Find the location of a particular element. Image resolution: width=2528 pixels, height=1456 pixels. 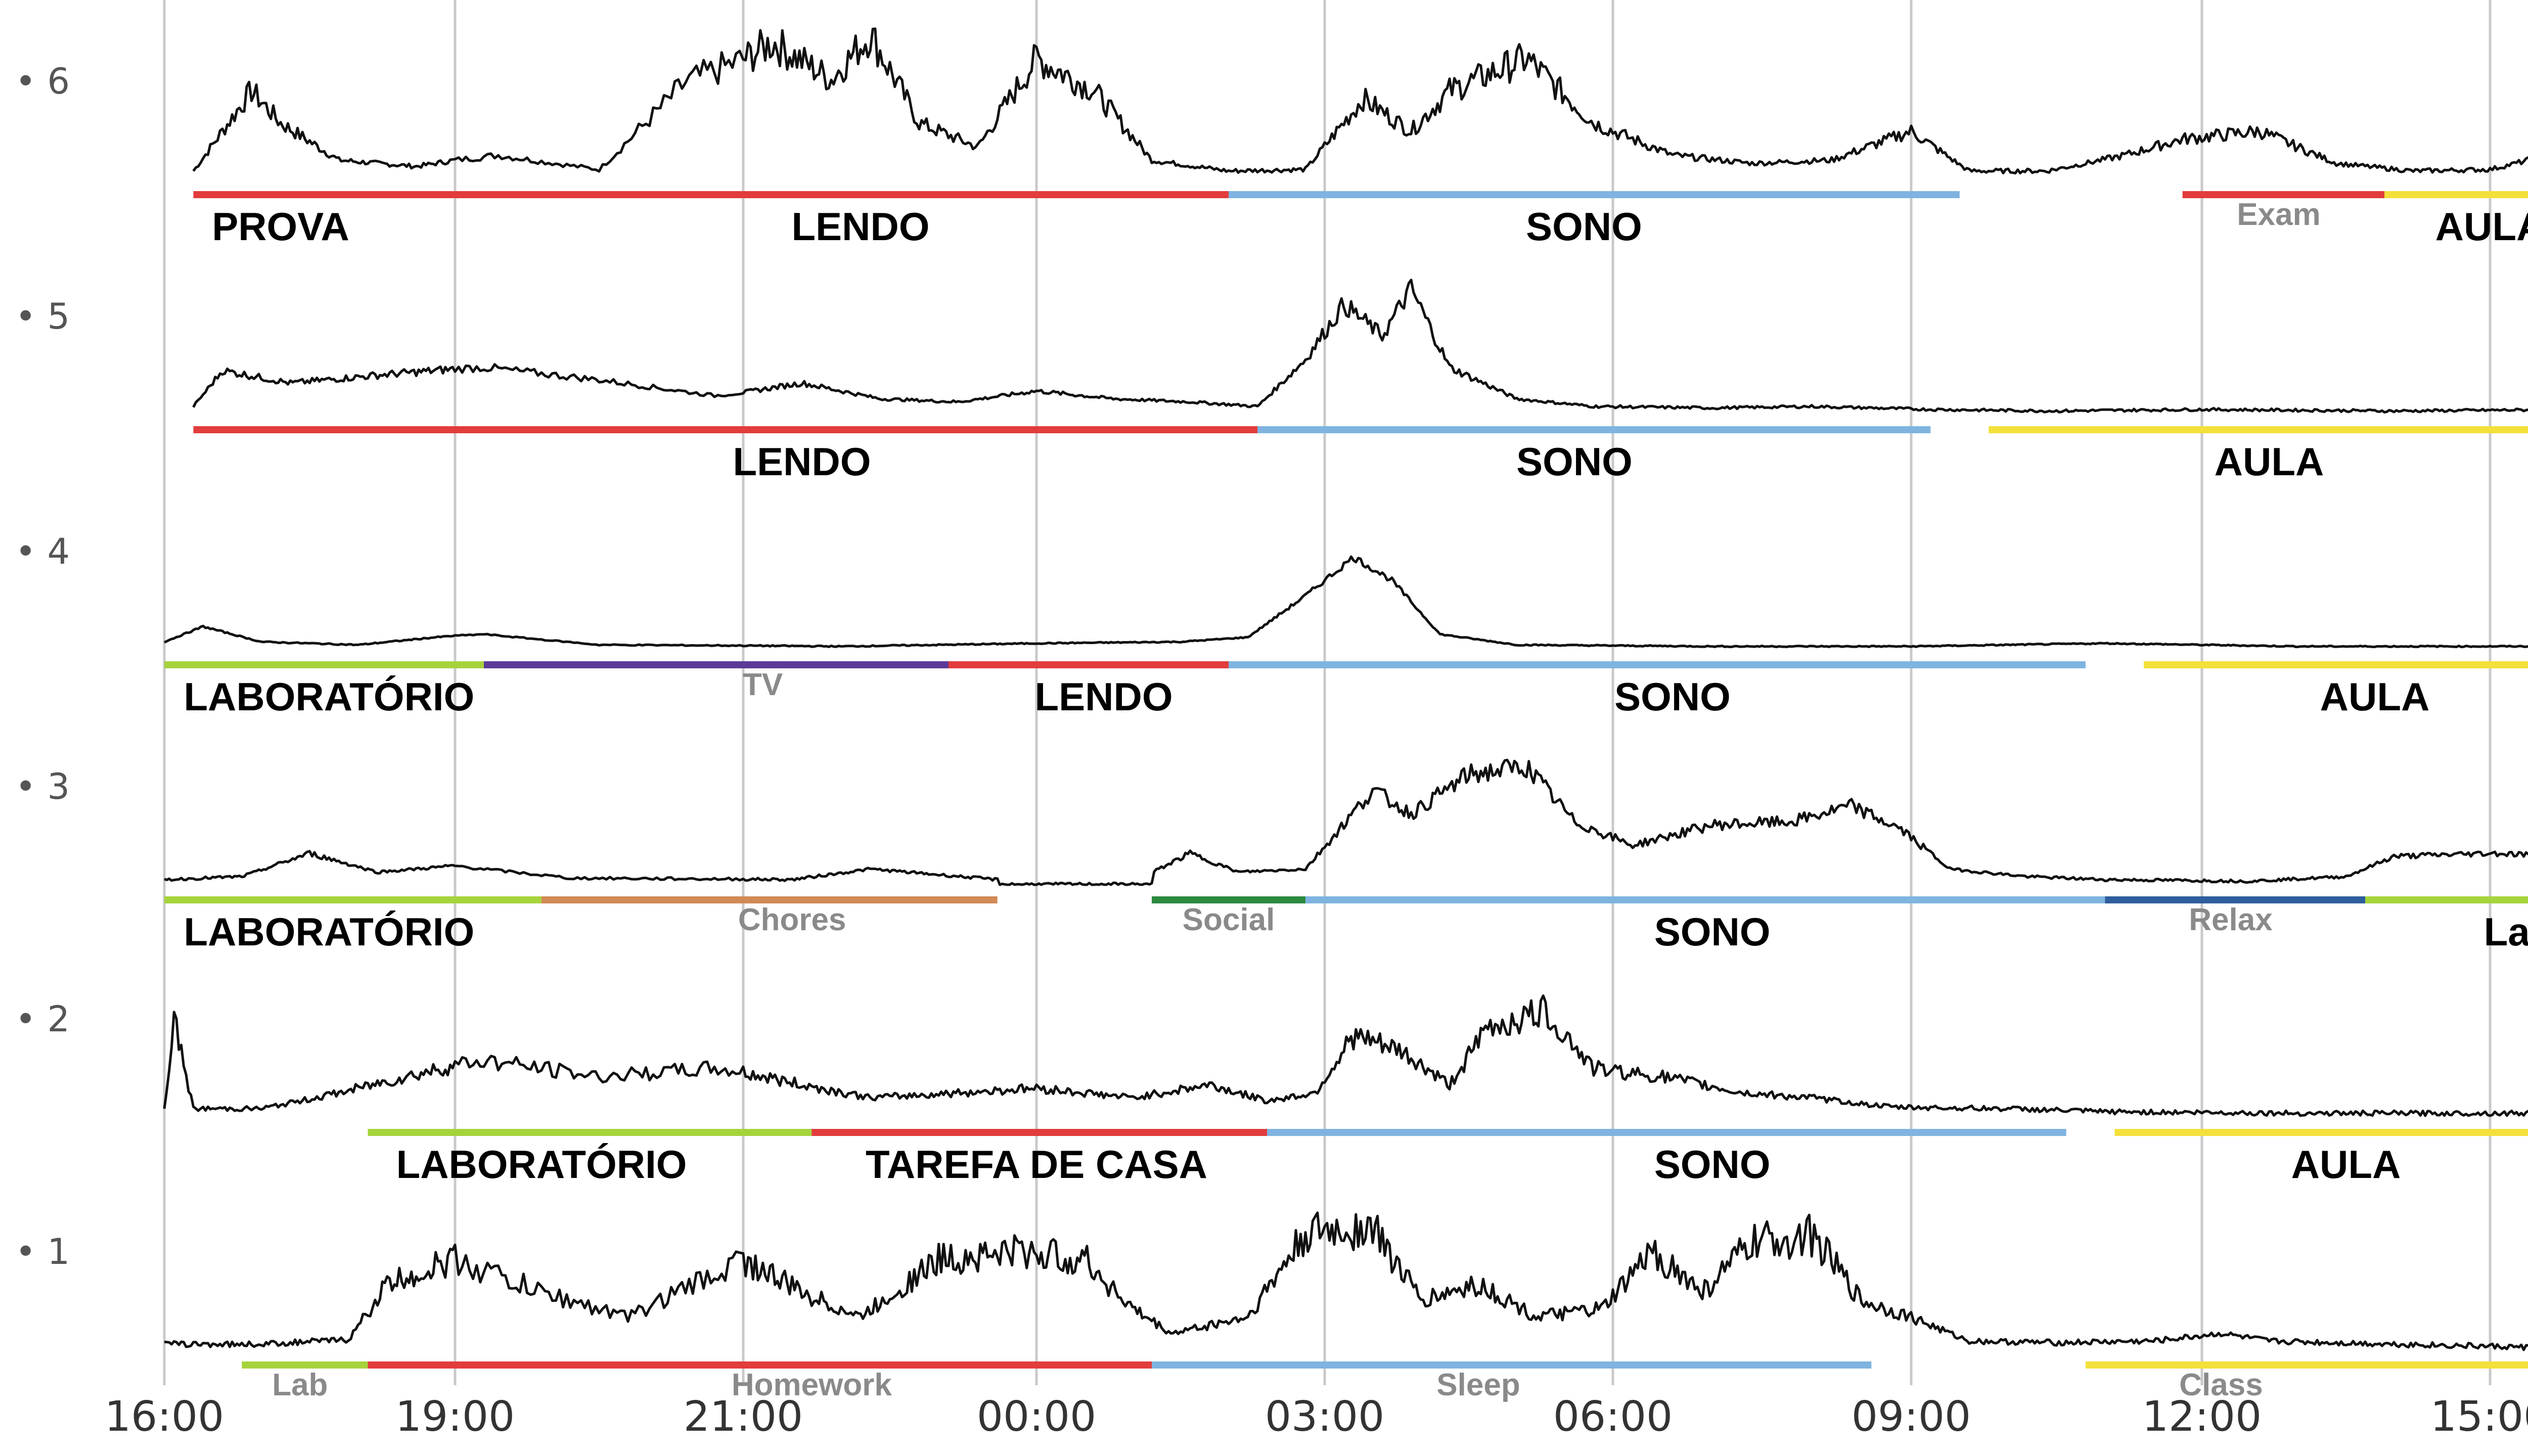

x-tick-label: 12:00 is located at coordinates (2202, 1417).